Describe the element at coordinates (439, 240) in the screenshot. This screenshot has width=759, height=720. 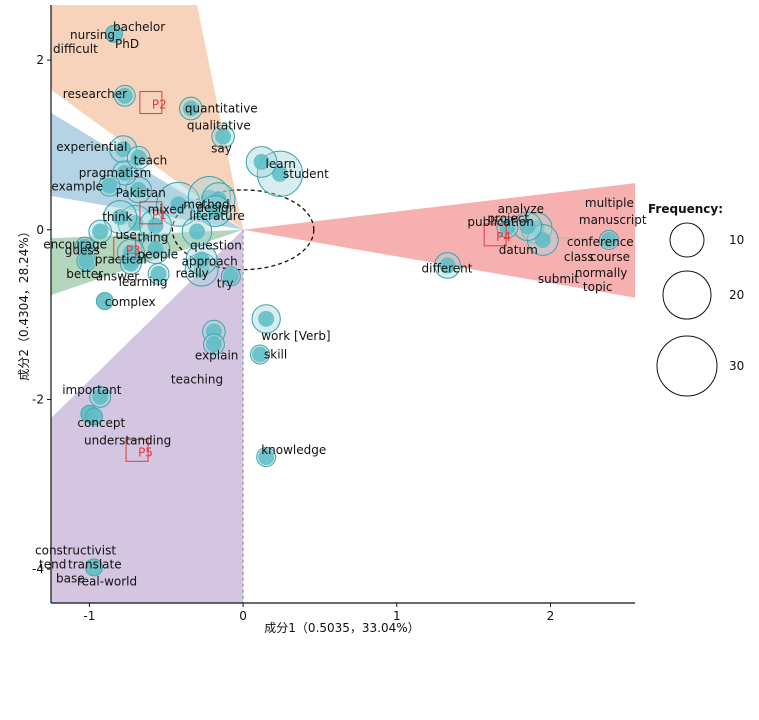
I see `sector-p4` at that location.